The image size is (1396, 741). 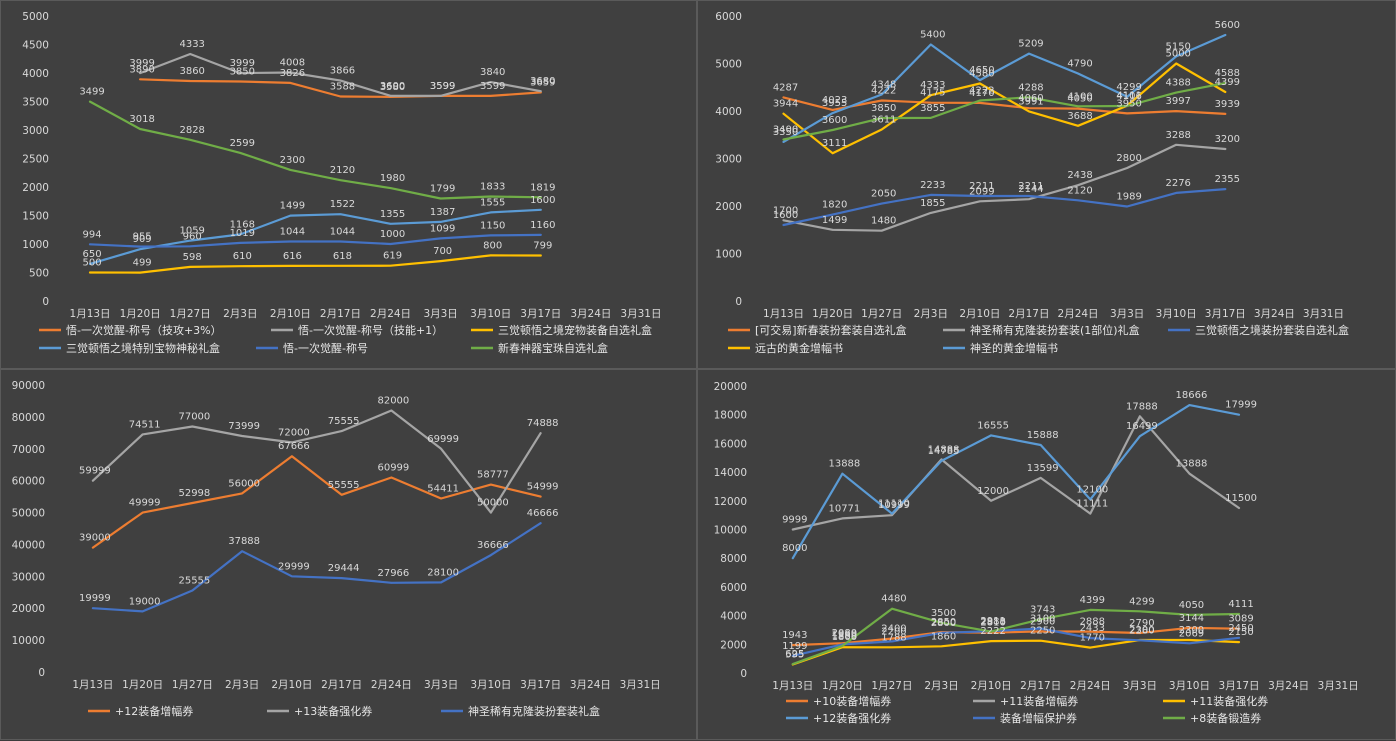 I want to click on legend-label: 神圣稀有克隆装扮套装礼盒, so click(x=534, y=711).